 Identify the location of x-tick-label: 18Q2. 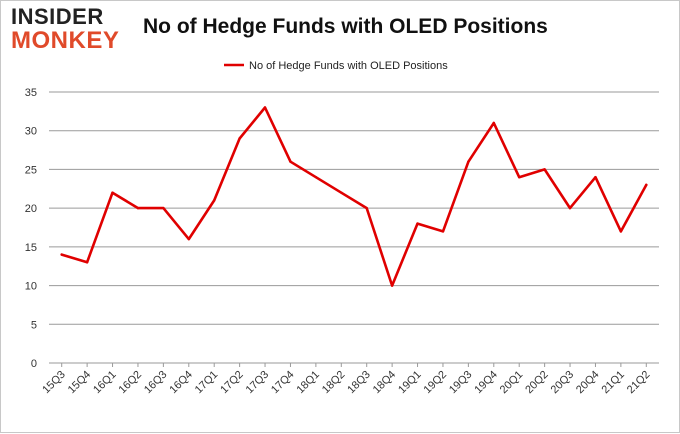
(334, 383).